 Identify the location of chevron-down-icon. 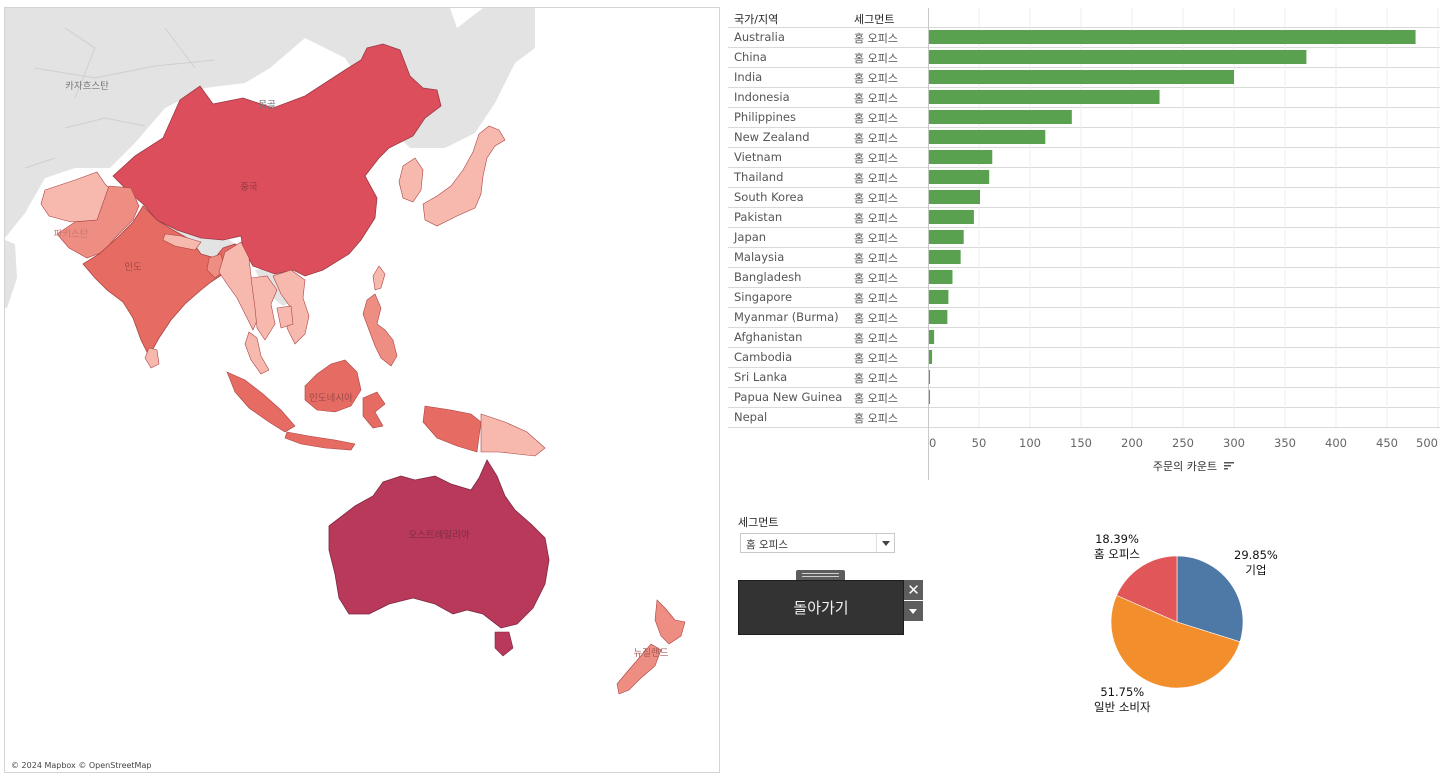
(885, 543).